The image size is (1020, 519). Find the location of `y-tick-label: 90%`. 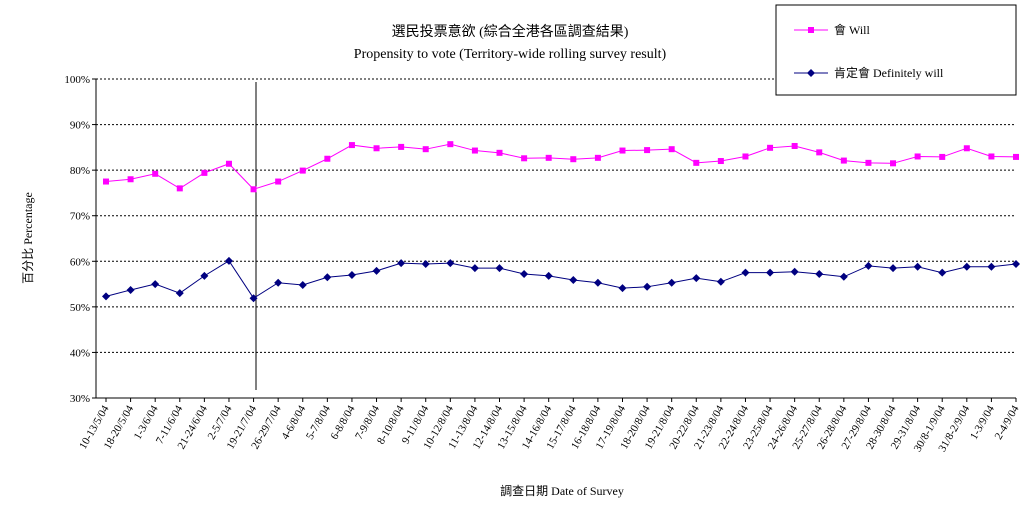

y-tick-label: 90% is located at coordinates (80, 126).